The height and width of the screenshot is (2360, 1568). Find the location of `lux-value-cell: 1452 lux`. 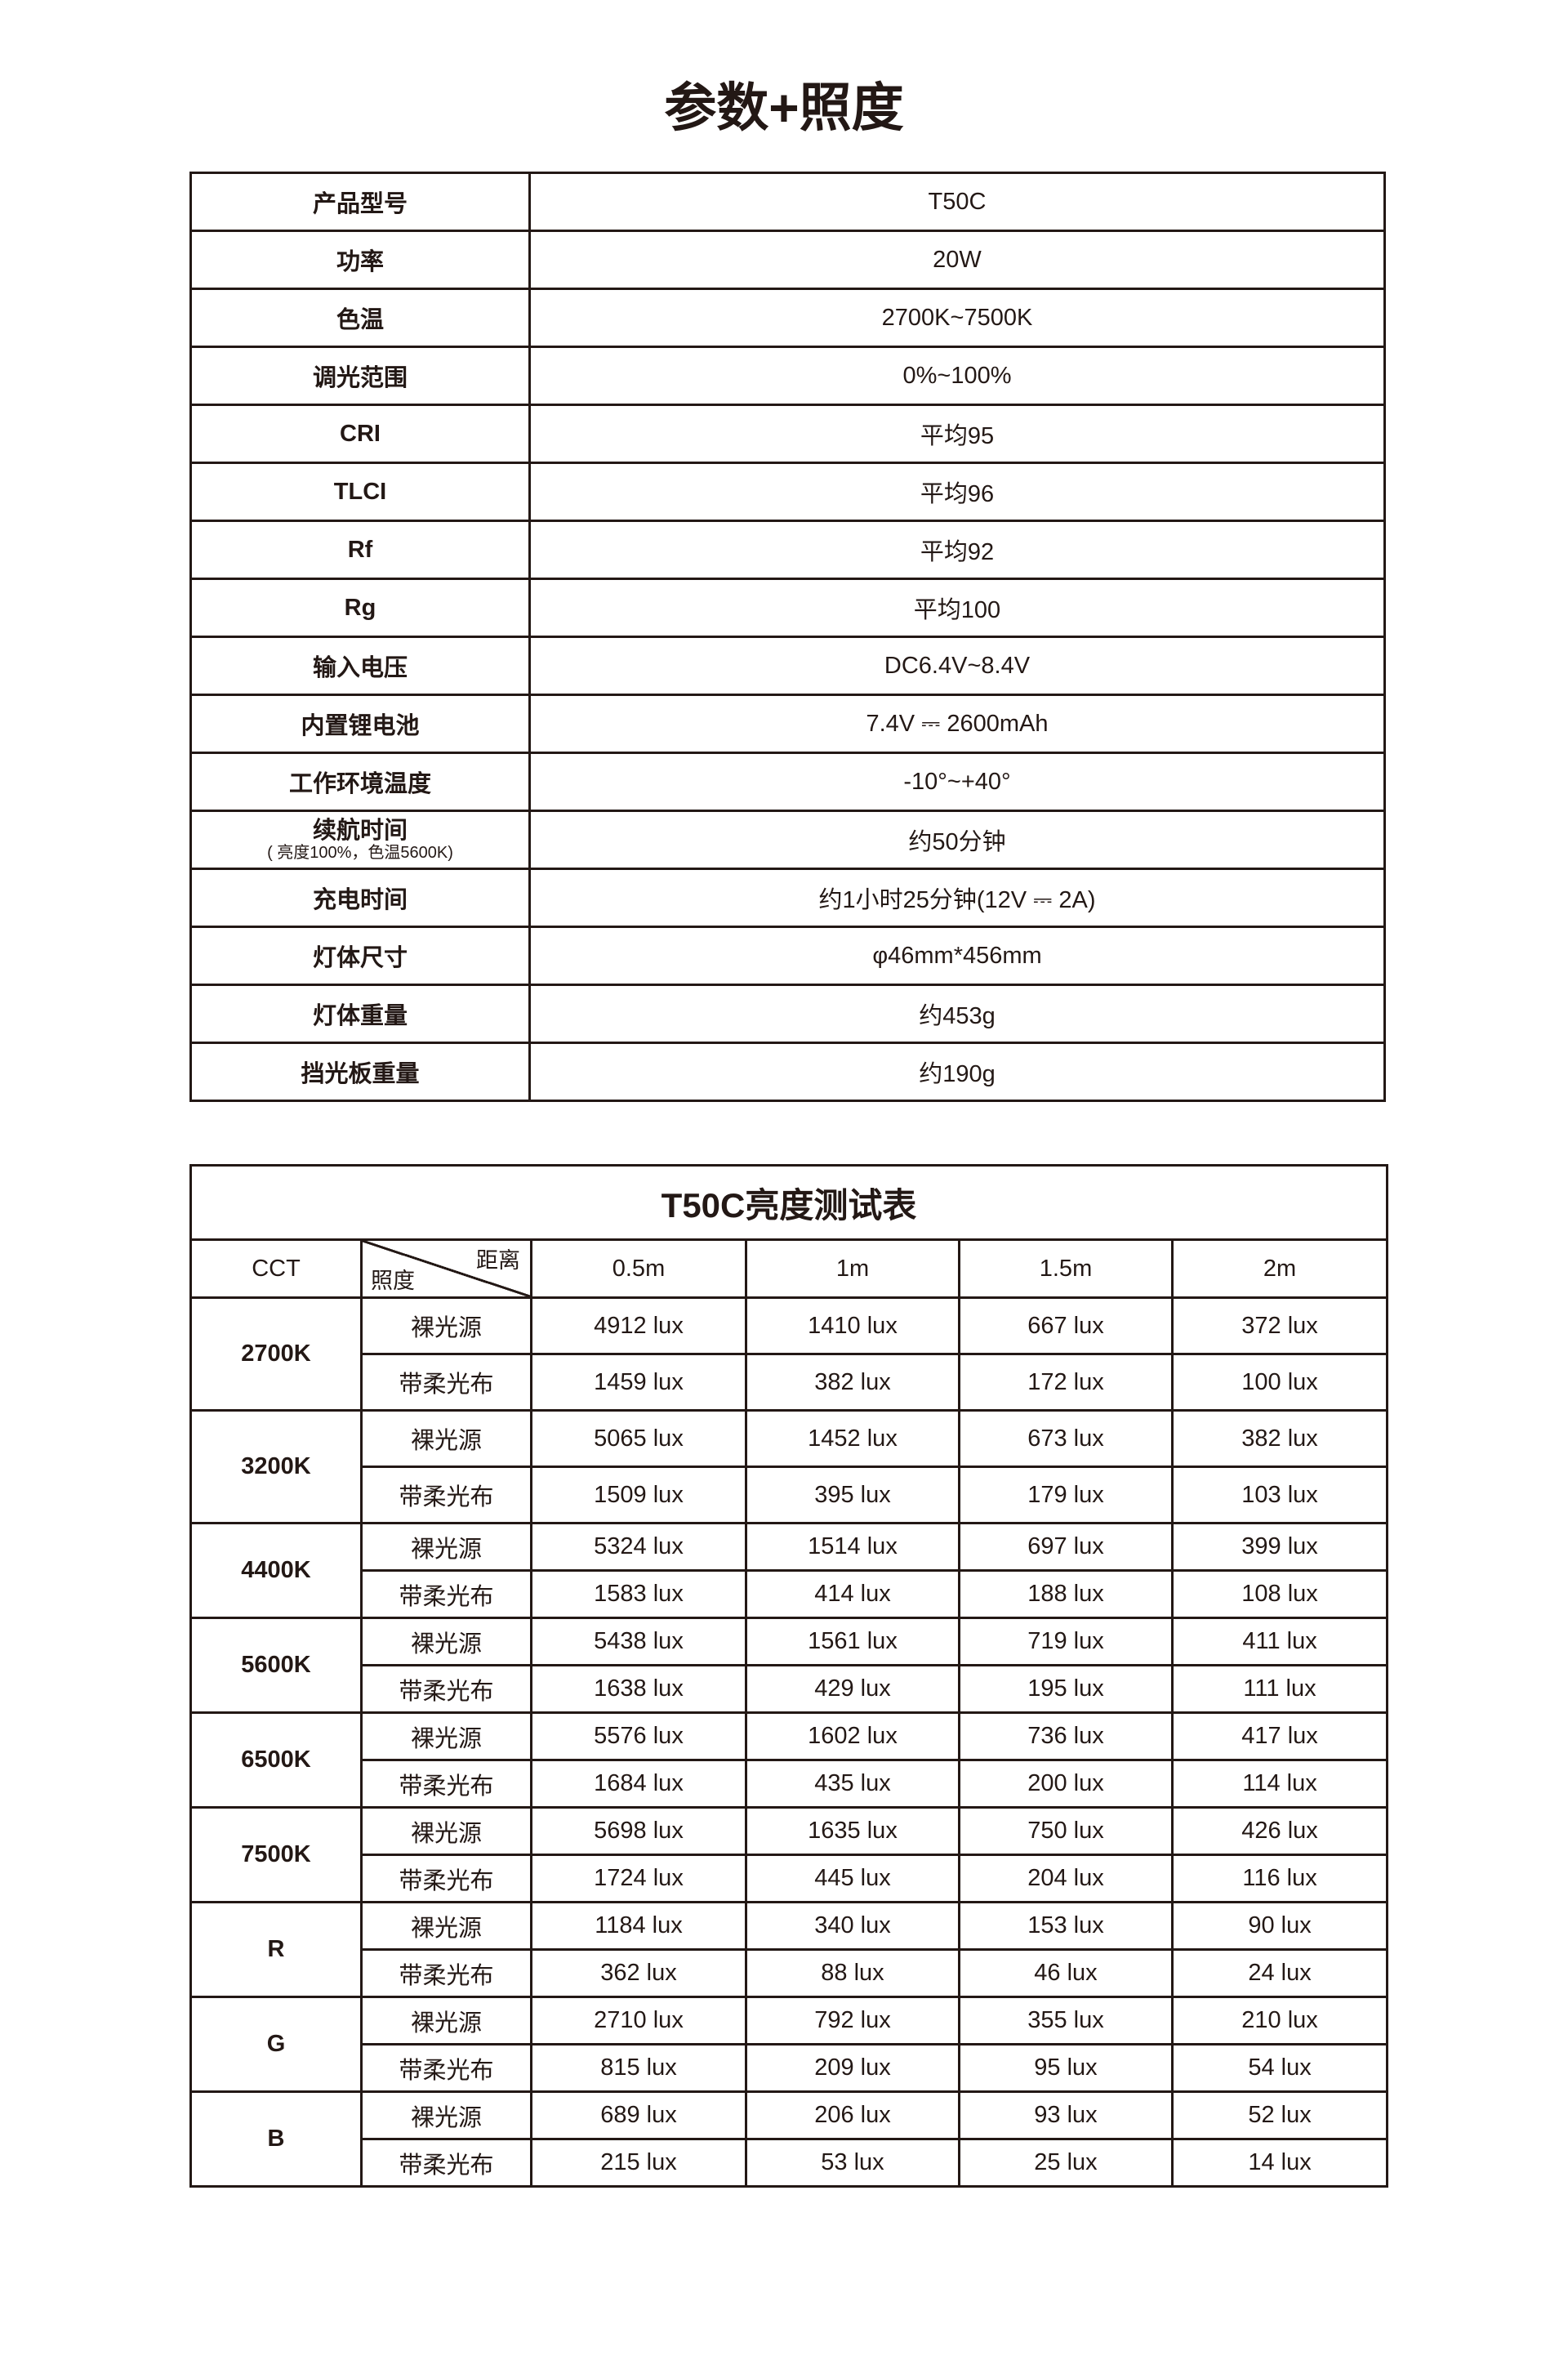

lux-value-cell: 1452 lux is located at coordinates (852, 1438).